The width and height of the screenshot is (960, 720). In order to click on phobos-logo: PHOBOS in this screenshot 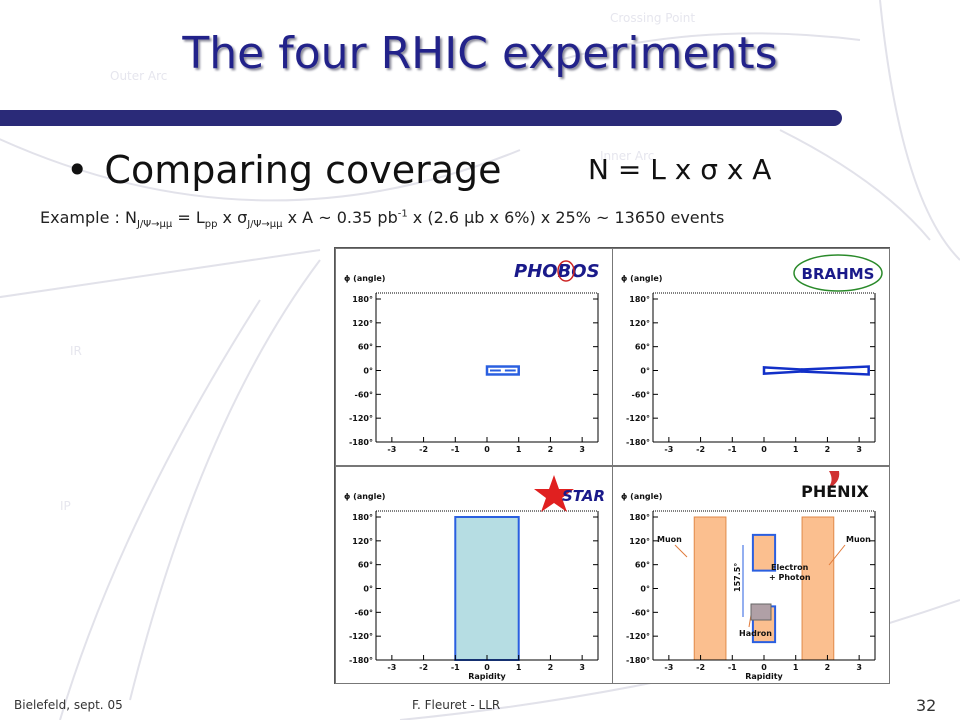, I will do `click(557, 271)`.